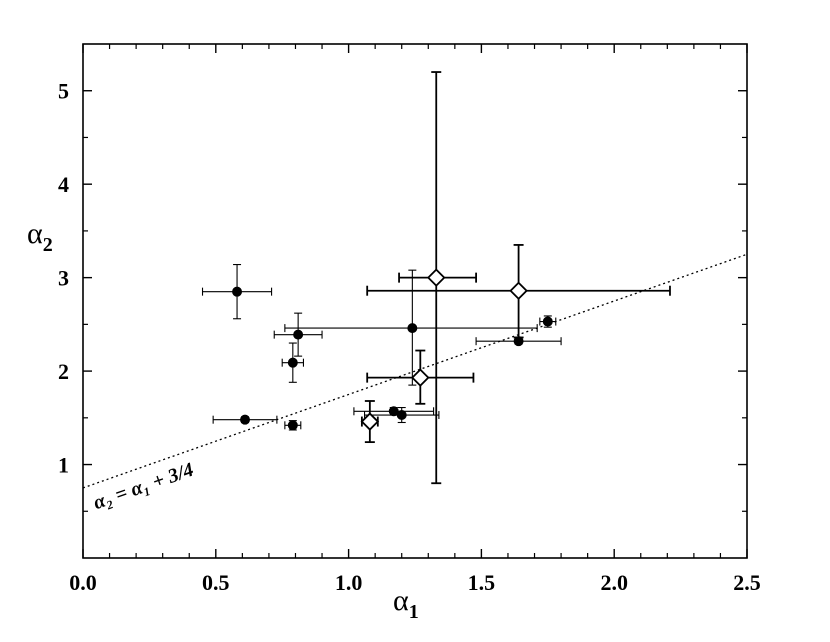 This screenshot has width=830, height=642. What do you see at coordinates (216, 582) in the screenshot?
I see `x-tick-label: 0.5` at bounding box center [216, 582].